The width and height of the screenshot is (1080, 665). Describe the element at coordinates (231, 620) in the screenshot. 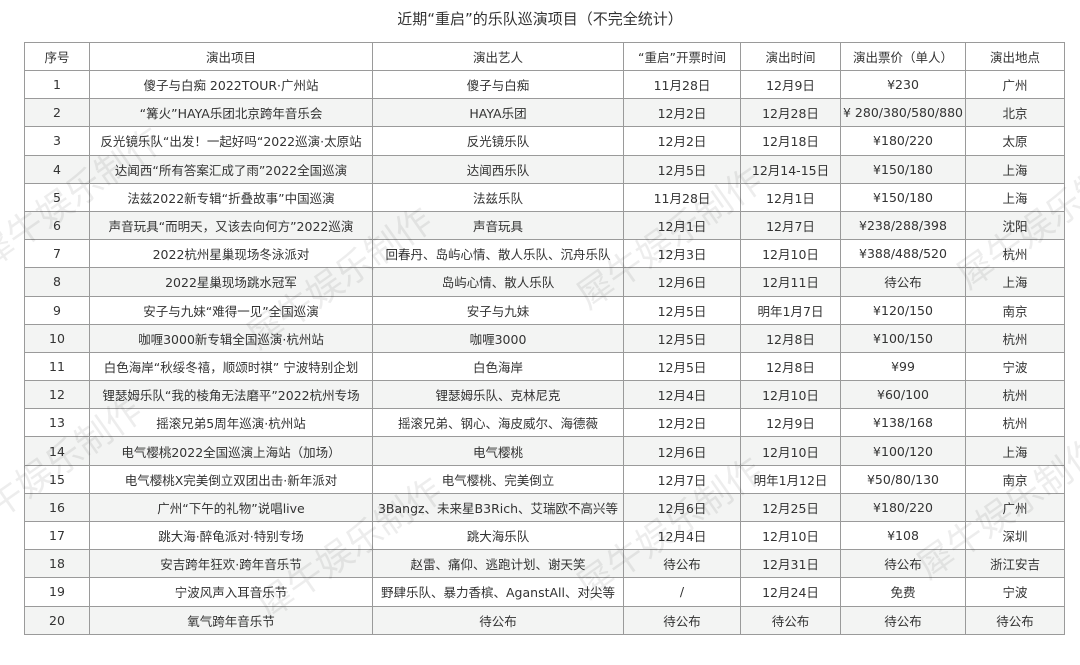

I see `cell-project: 氧气跨年音乐节` at that location.